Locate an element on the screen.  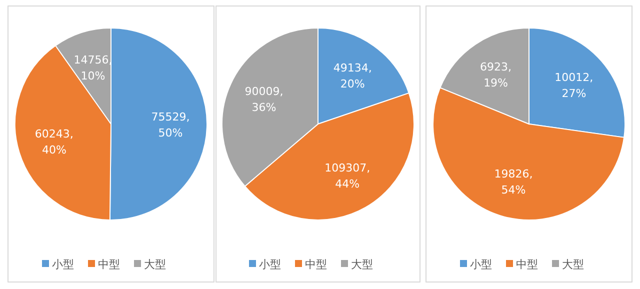
data-label: 90009, 36% is located at coordinates (264, 99).